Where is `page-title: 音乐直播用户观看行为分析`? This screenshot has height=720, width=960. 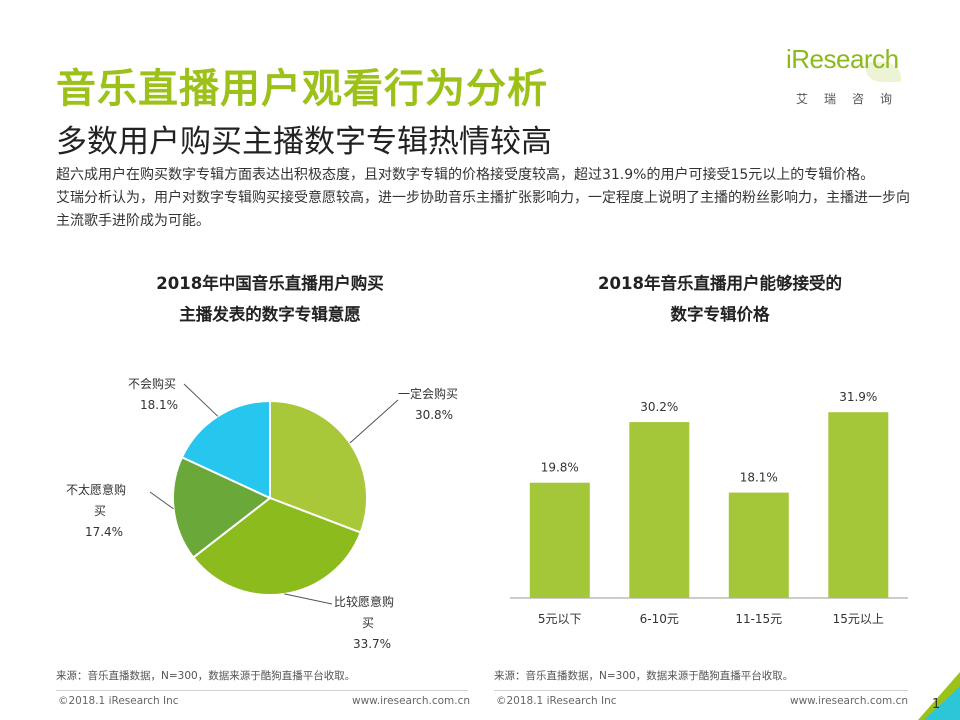 page-title: 音乐直播用户观看行为分析 is located at coordinates (302, 89).